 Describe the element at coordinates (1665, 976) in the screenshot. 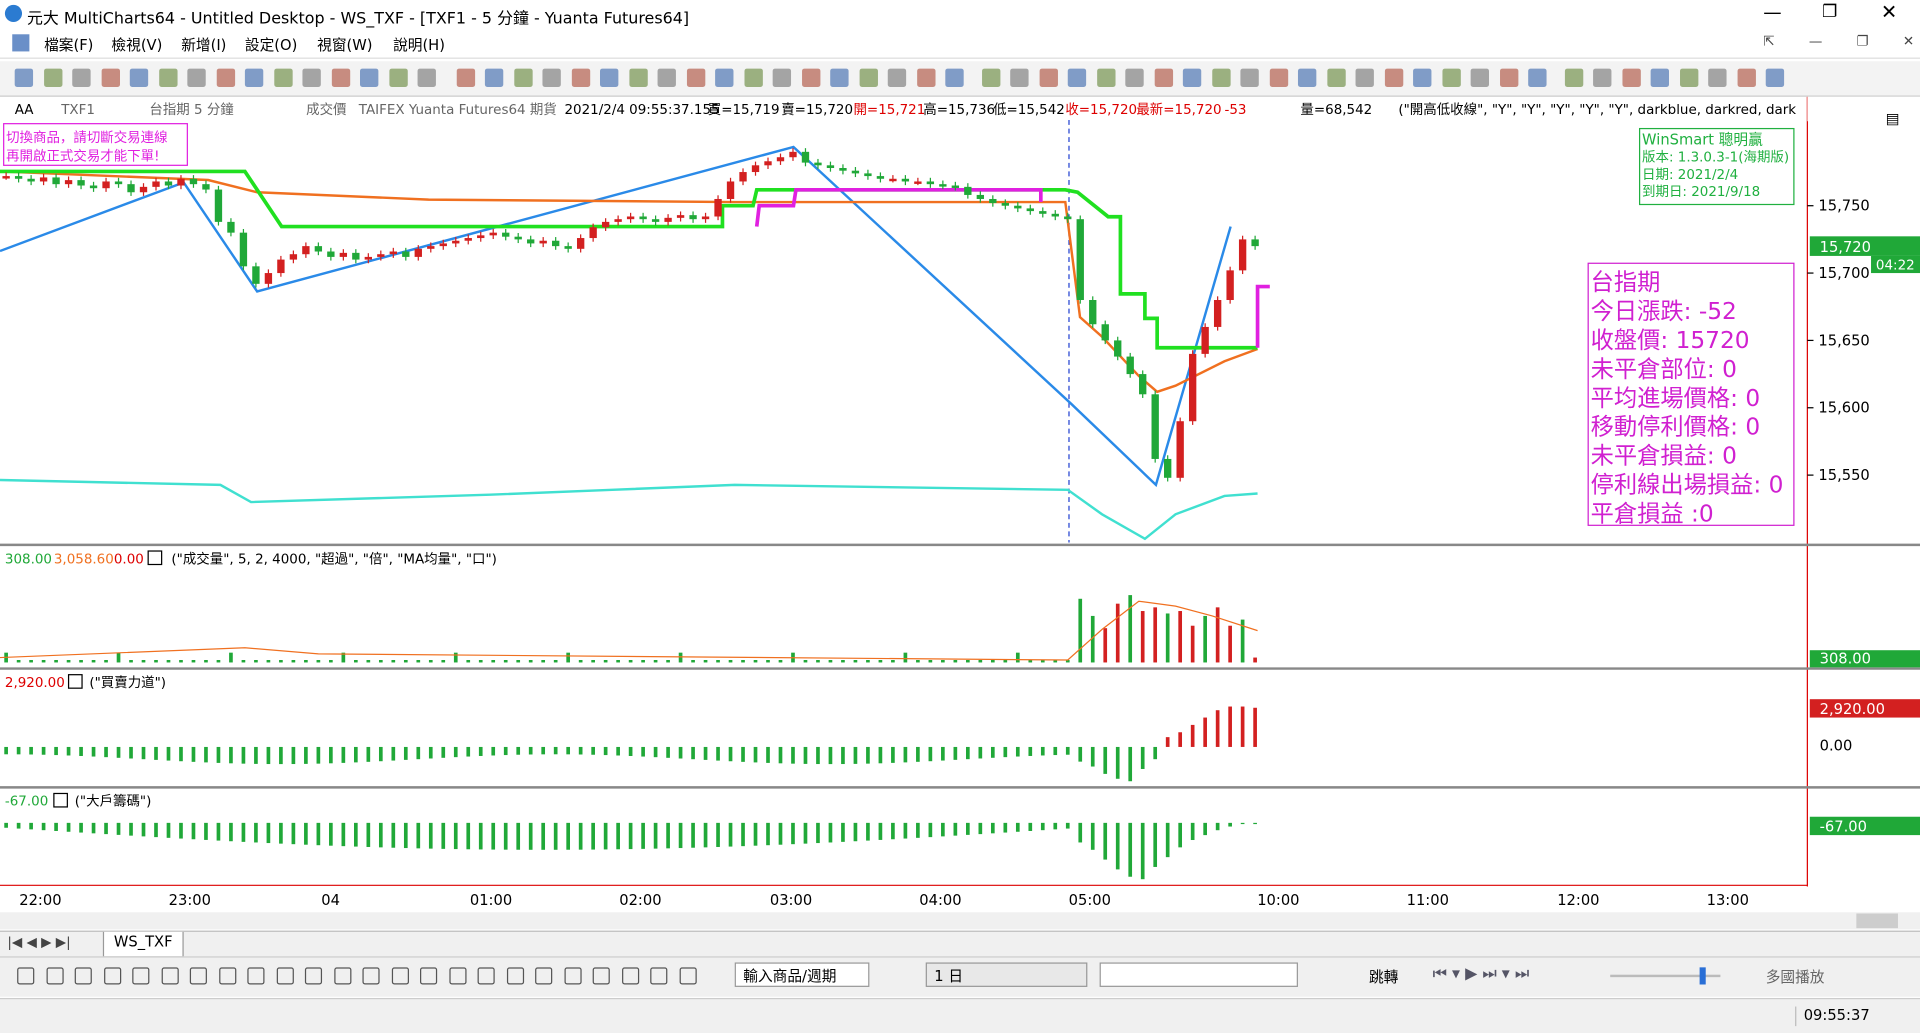

I see `speed-slider` at that location.